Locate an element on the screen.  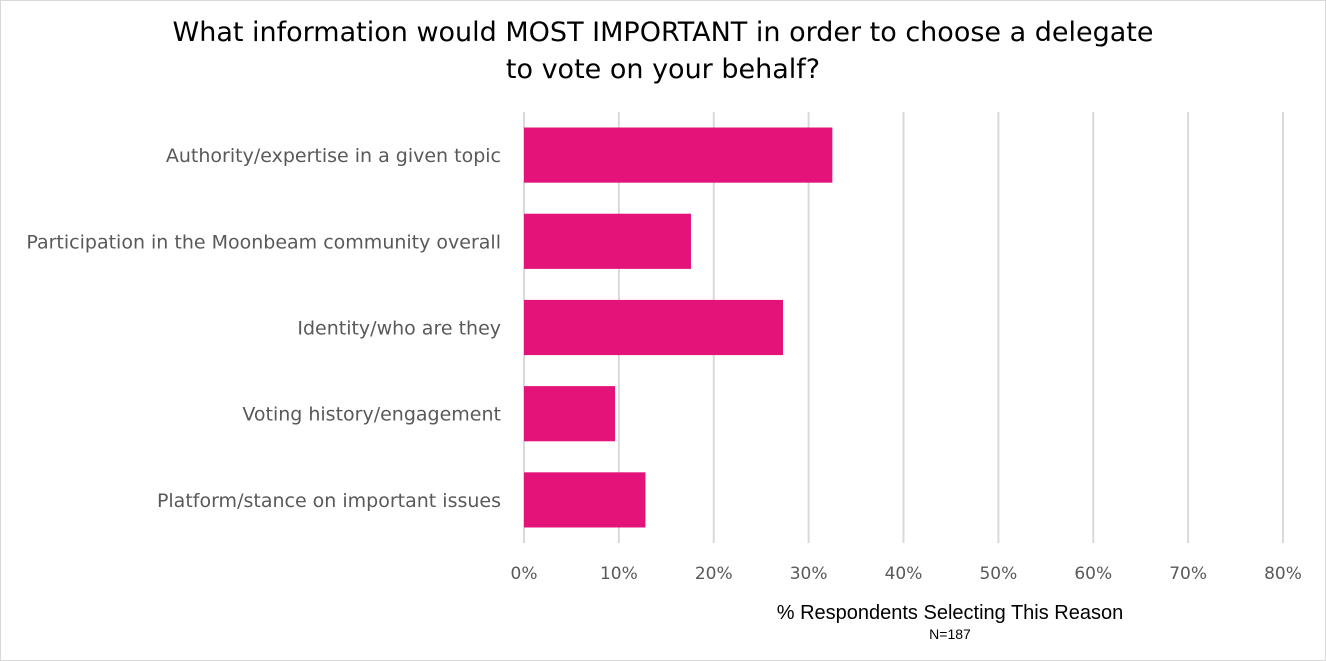
x-tick-label: 10% is located at coordinates (619, 574).